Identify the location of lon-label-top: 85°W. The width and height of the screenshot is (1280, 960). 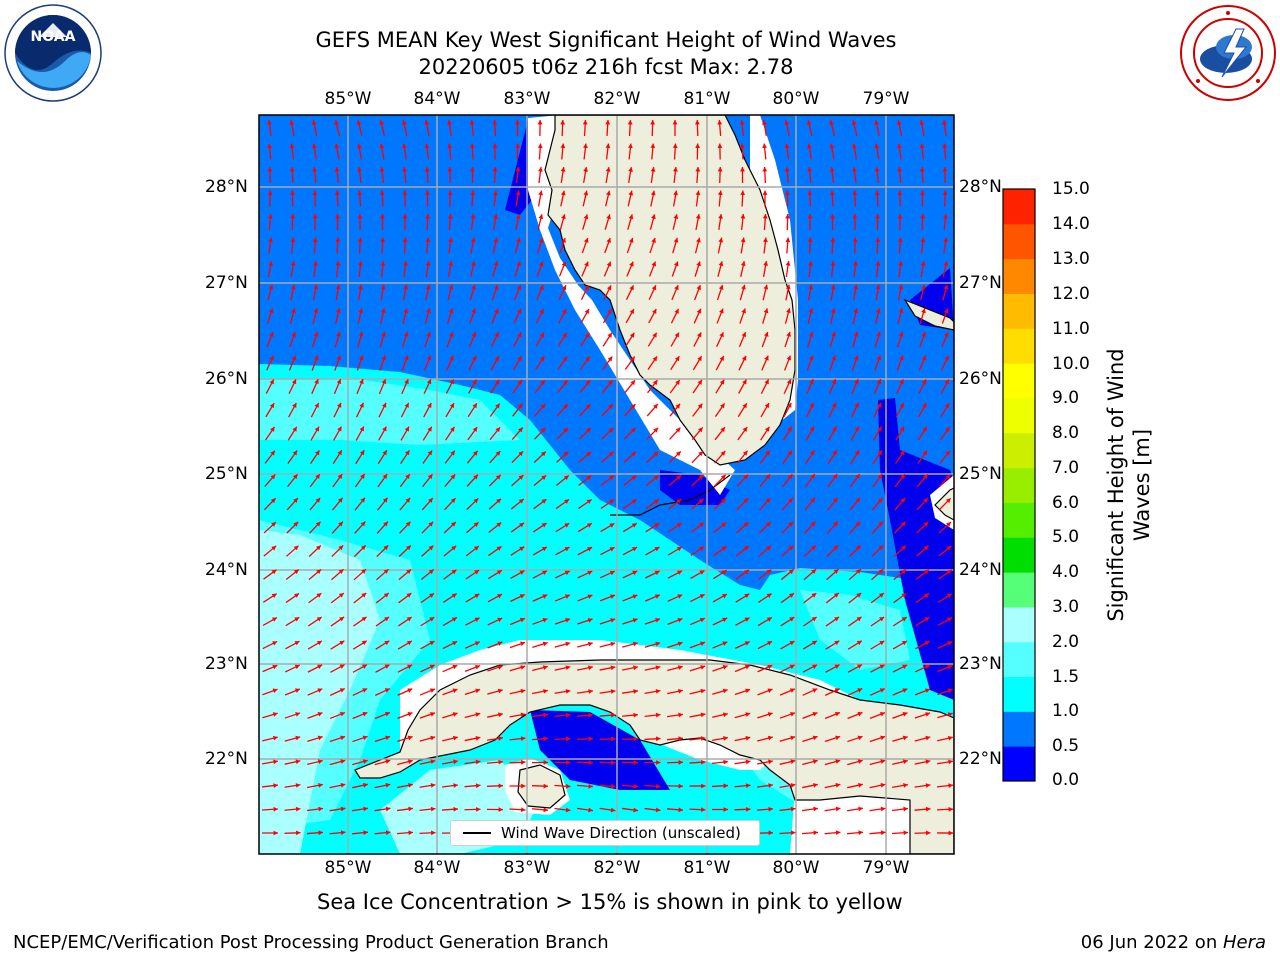
(348, 99).